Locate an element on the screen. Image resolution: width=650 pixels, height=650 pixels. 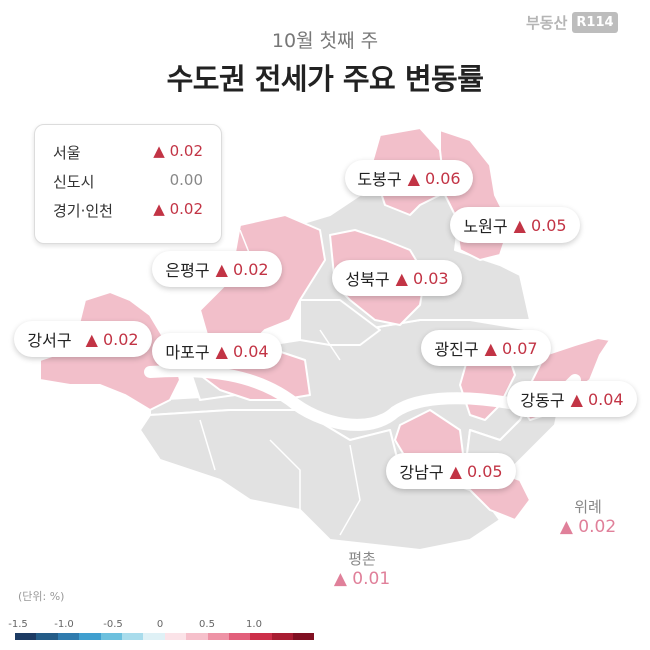
summary-panel: 서울 ▲ 0.02 신도시 0.00 경기·인천 ▲ 0.02 is located at coordinates (128, 184).